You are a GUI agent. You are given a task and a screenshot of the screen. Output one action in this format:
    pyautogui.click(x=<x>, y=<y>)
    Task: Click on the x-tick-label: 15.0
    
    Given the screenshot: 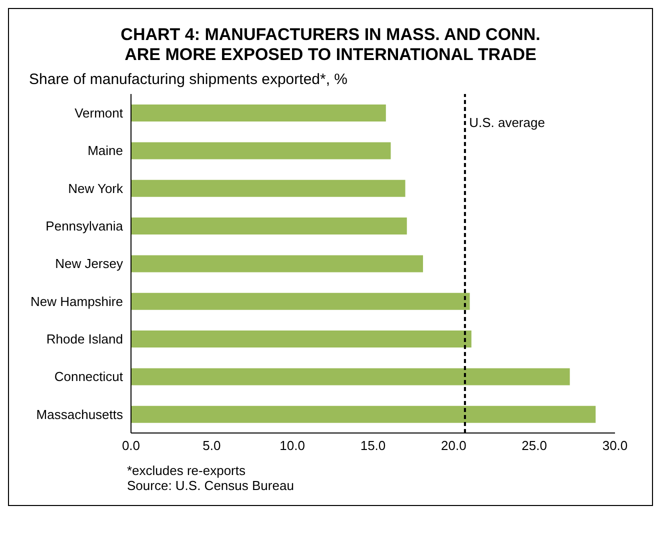 What is the action you would take?
    pyautogui.click(x=373, y=446)
    